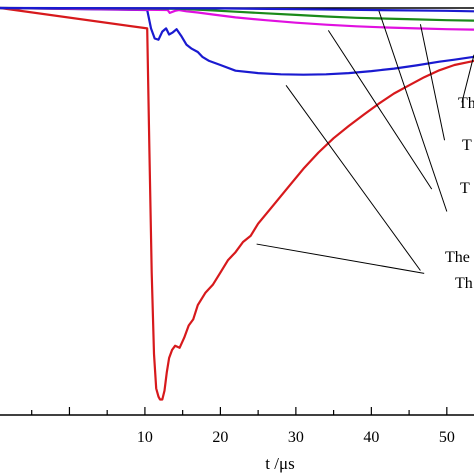 This screenshot has width=474, height=474. What do you see at coordinates (296, 437) in the screenshot?
I see `x-tick-label: 30` at bounding box center [296, 437].